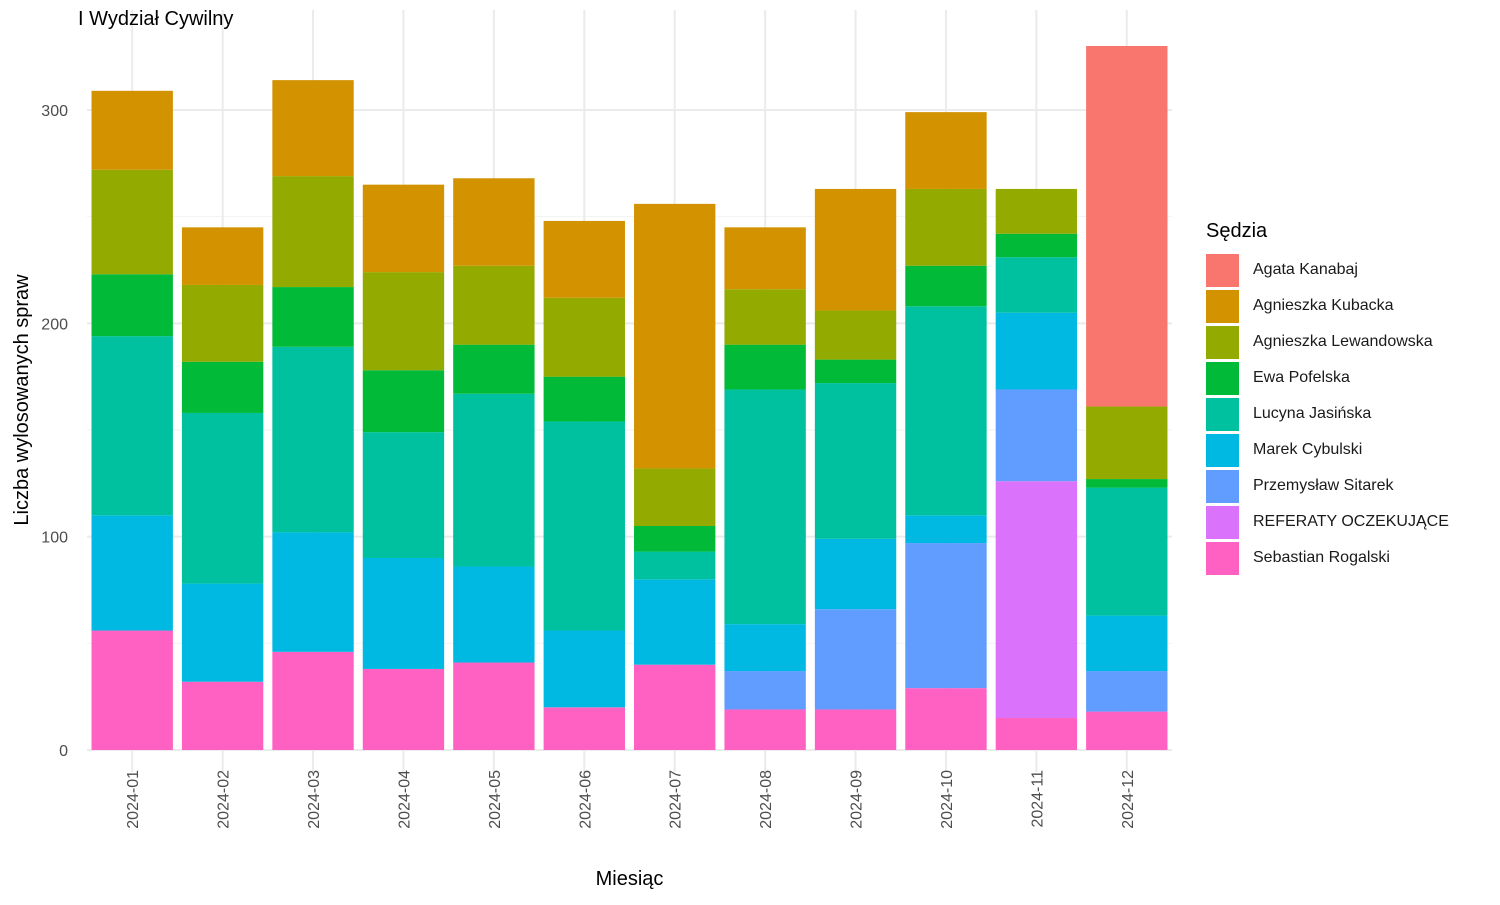  I want to click on x-tick-label: 2024-09, so click(857, 799).